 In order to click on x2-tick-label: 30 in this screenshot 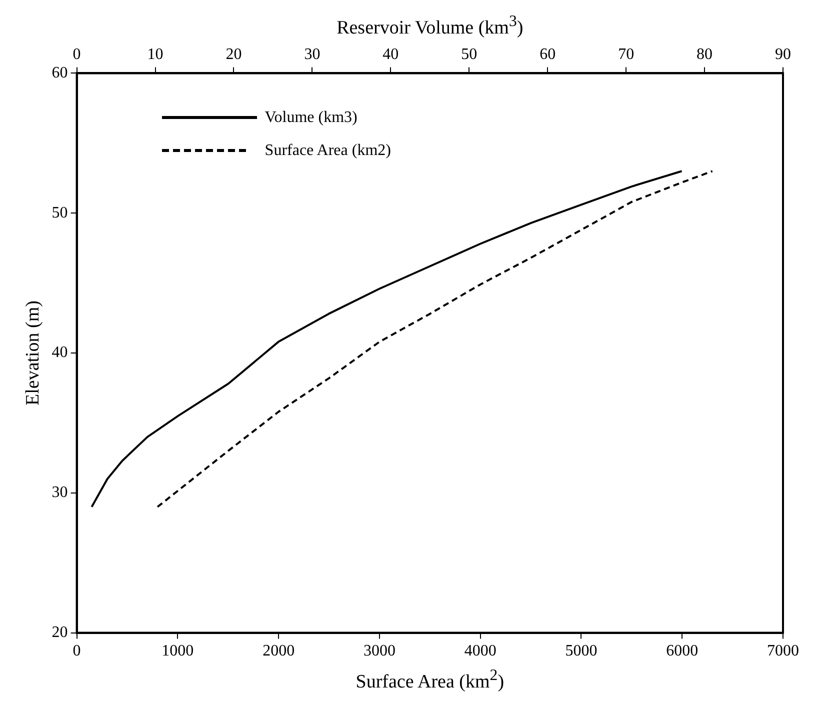, I will do `click(312, 54)`.